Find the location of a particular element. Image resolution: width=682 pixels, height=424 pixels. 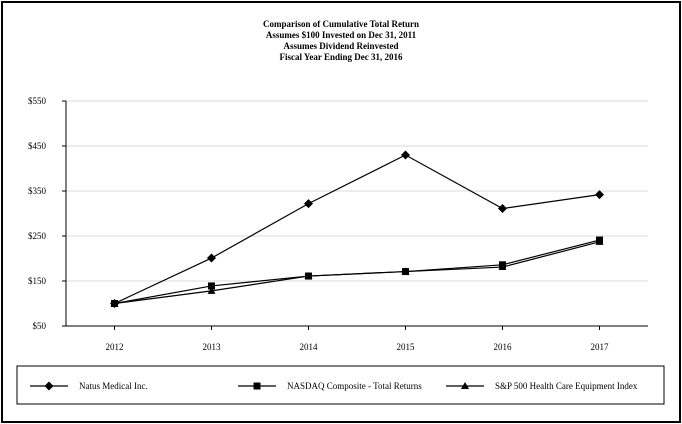

legend-box is located at coordinates (340, 385).